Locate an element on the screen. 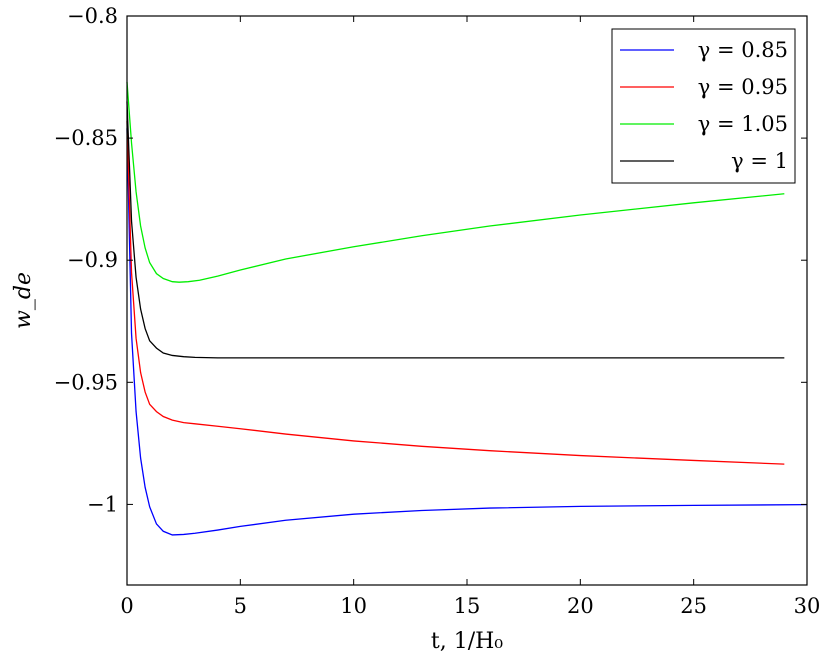  legend-entry: γ = 0.95 is located at coordinates (743, 87).